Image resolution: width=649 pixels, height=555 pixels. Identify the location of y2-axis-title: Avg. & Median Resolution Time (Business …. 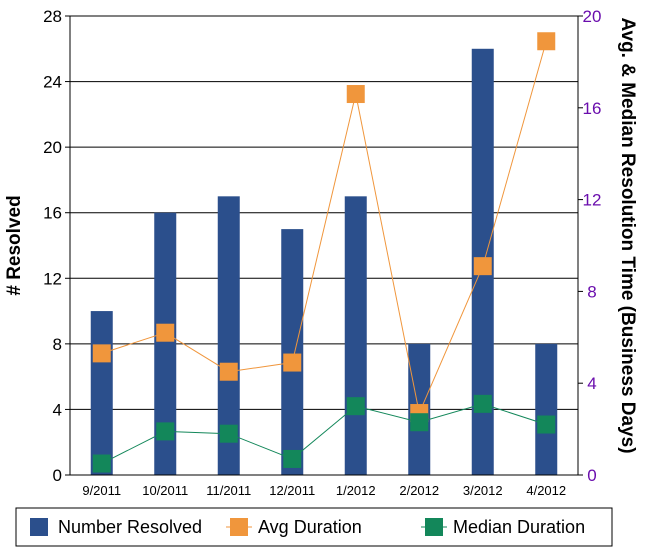
(627, 235).